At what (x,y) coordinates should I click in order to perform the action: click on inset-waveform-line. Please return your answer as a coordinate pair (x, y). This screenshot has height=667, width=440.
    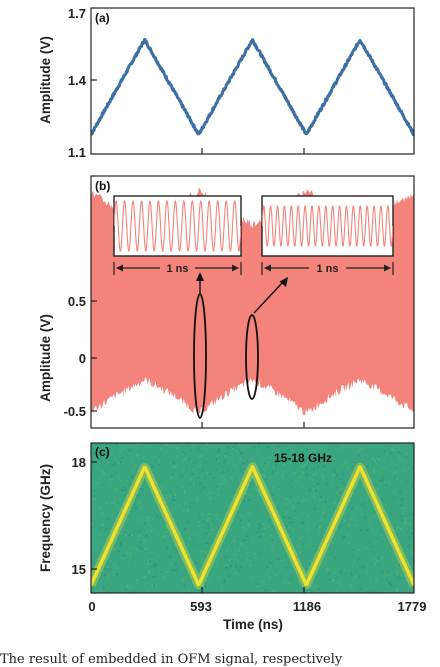
    Looking at the image, I should click on (327, 226).